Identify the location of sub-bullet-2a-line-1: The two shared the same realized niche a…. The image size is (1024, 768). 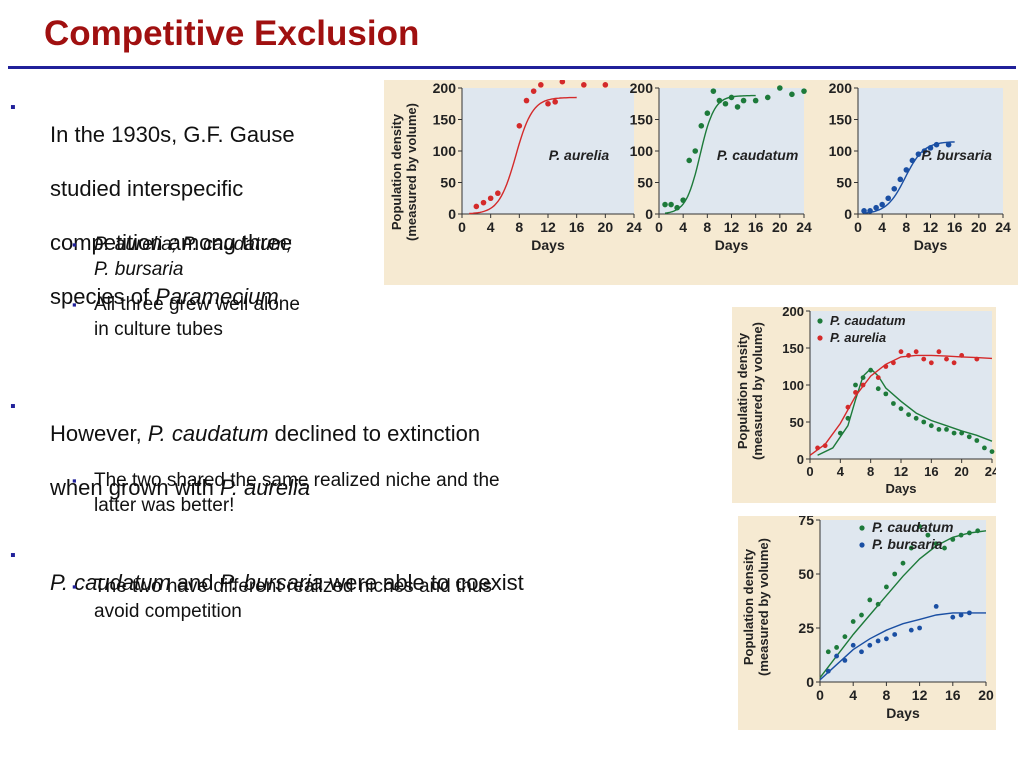
(297, 480).